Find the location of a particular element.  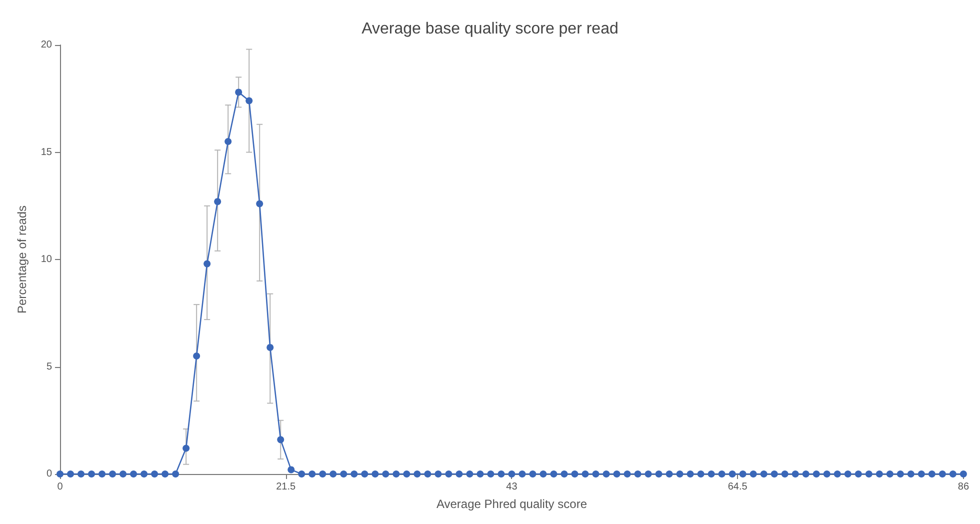

y-tick-label: 10 is located at coordinates (46, 259).